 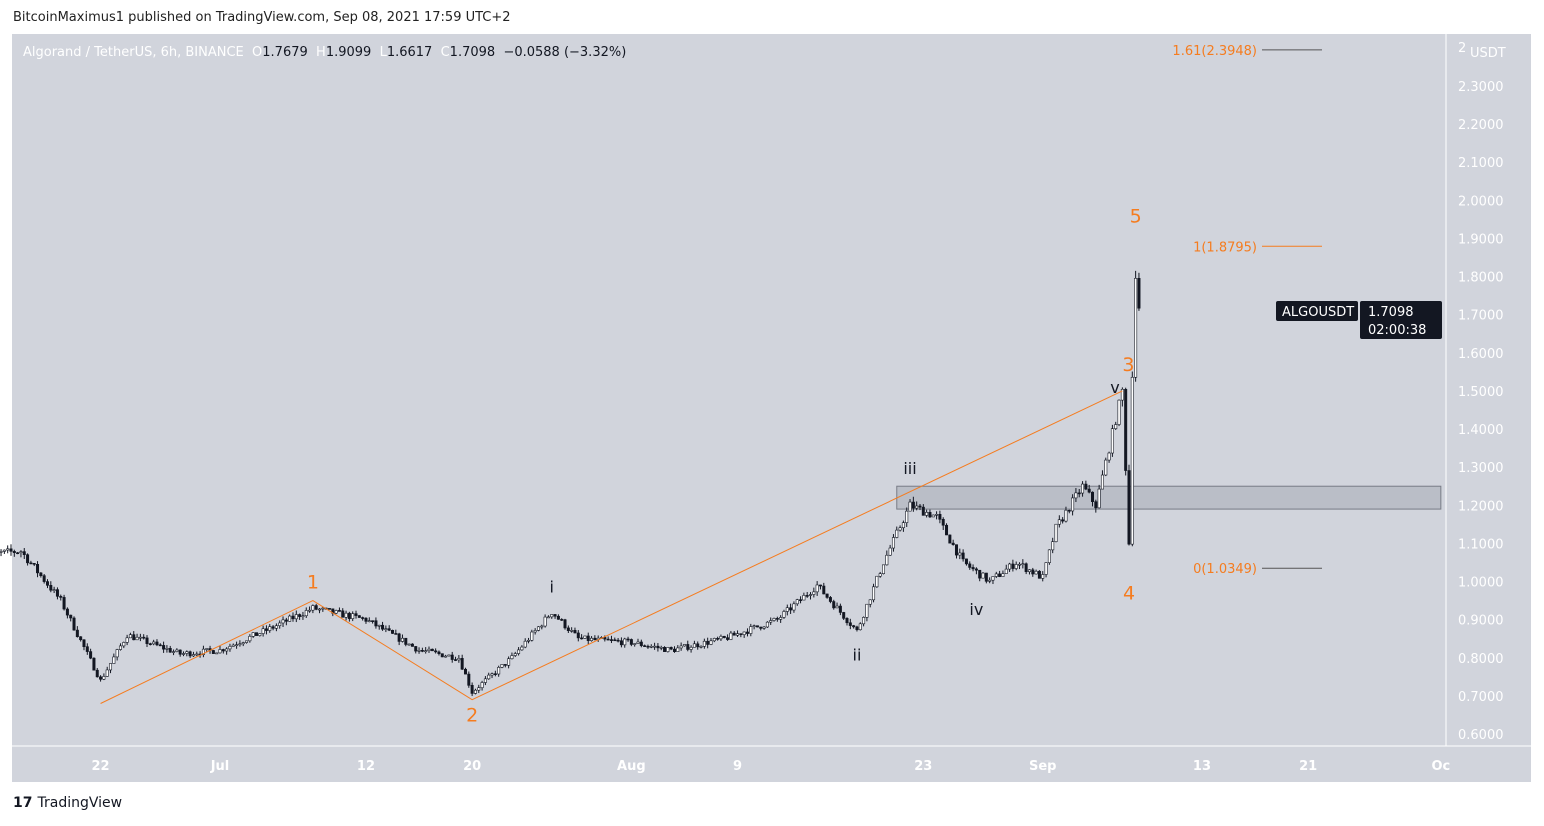 I want to click on y-tick-label: 1.6000, so click(x=1481, y=354).